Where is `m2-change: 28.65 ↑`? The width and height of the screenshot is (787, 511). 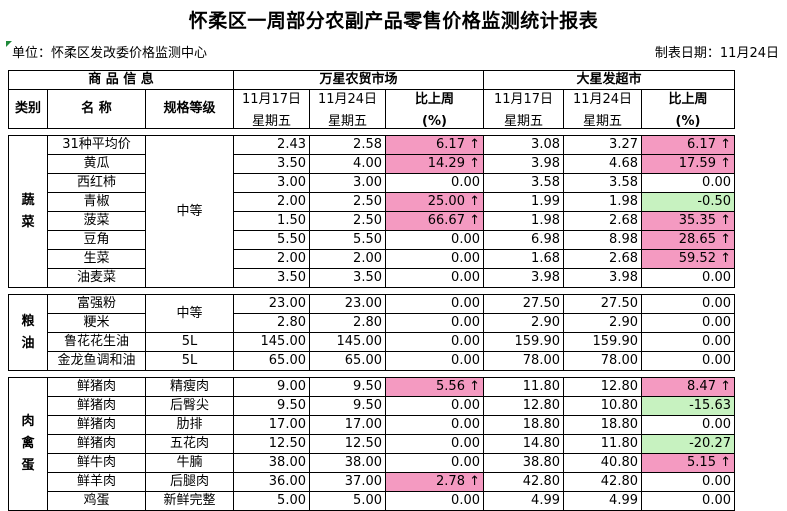 m2-change: 28.65 ↑ is located at coordinates (688, 240).